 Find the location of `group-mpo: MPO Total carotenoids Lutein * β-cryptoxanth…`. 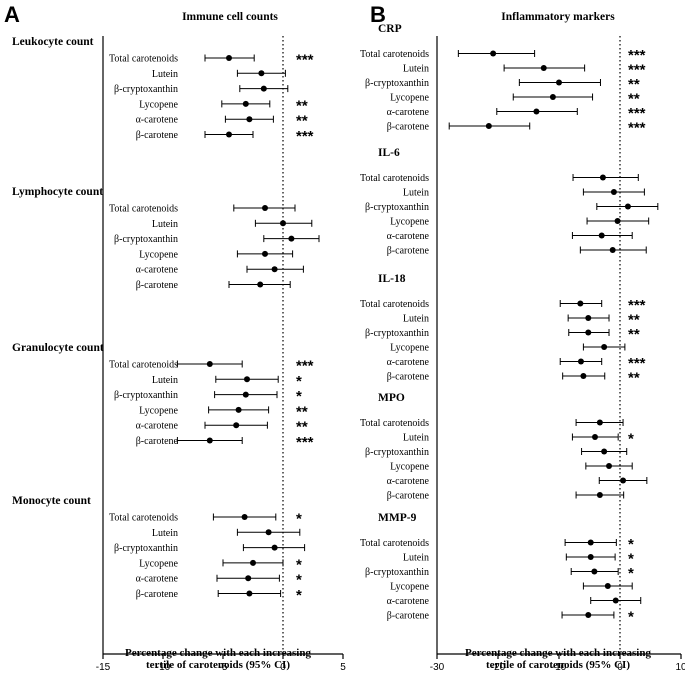

group-mpo: MPO Total carotenoids Lutein * β-cryptoxanth… is located at coordinates (504, 447).